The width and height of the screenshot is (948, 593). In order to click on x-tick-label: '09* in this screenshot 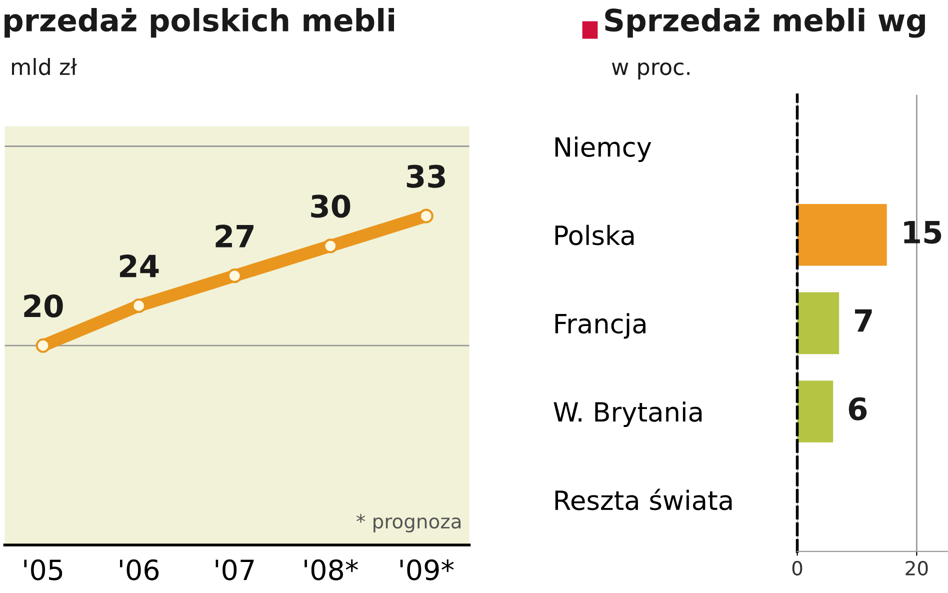, I will do `click(427, 569)`.